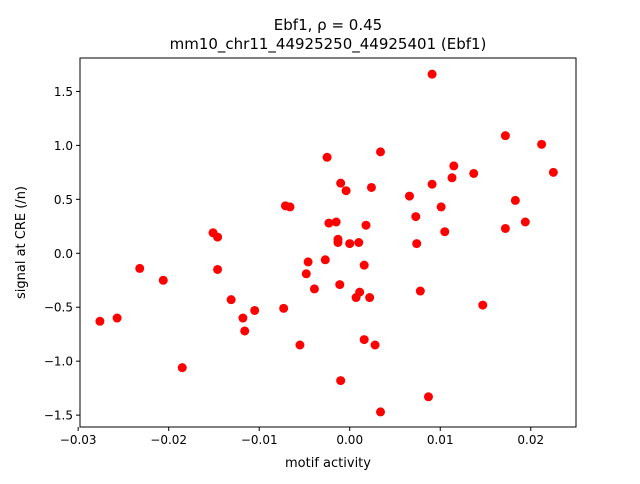  Describe the element at coordinates (328, 463) in the screenshot. I see `x-axis-label: motif activity` at that location.